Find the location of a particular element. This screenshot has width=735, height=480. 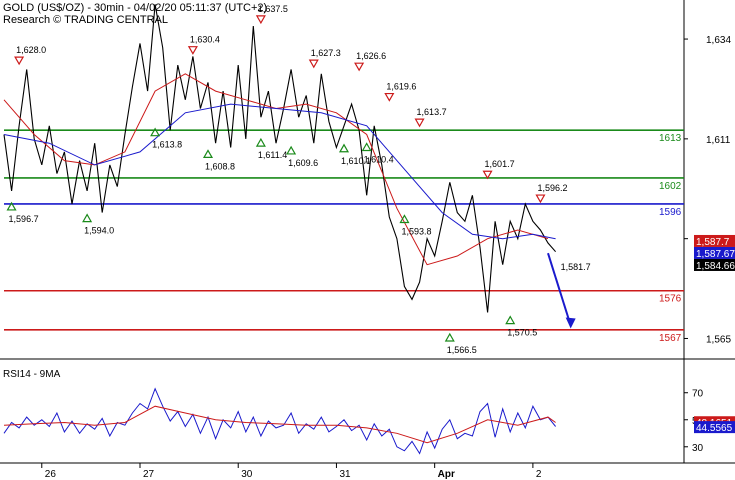

rsi-badge: 44.5565 is located at coordinates (714, 428).